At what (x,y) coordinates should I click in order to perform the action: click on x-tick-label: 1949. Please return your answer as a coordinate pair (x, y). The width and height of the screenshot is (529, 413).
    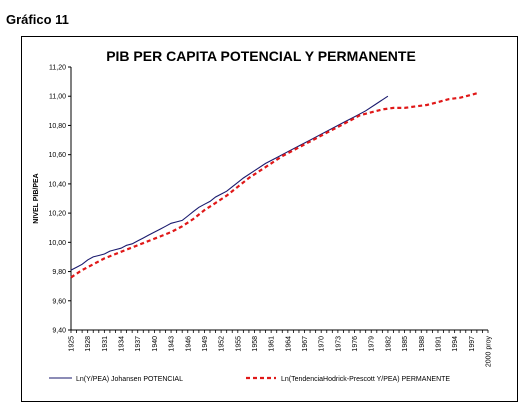
    Looking at the image, I should click on (205, 344).